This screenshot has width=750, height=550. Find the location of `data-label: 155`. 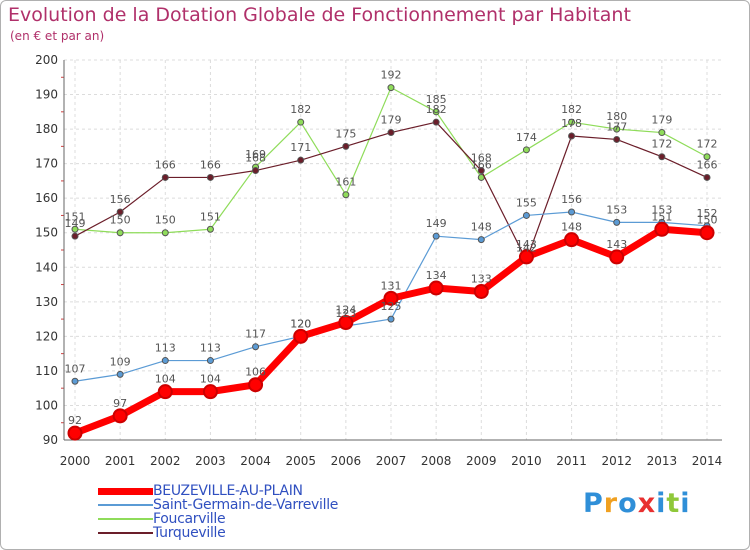

data-label: 155 is located at coordinates (526, 202).